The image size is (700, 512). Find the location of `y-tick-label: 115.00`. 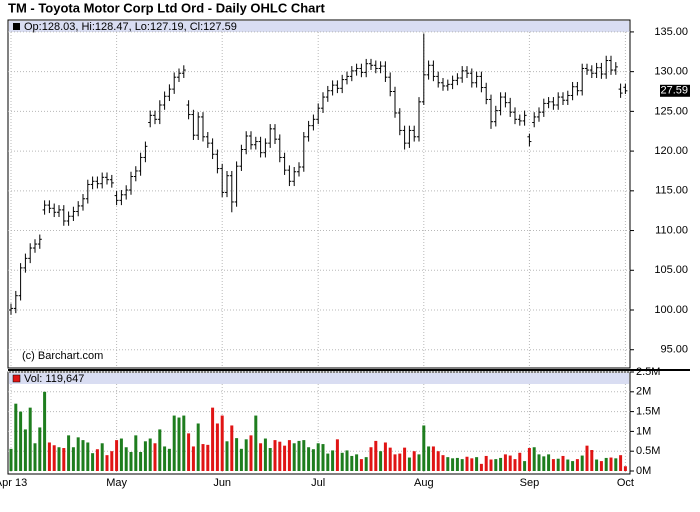

y-tick-label: 115.00 is located at coordinates (671, 191).